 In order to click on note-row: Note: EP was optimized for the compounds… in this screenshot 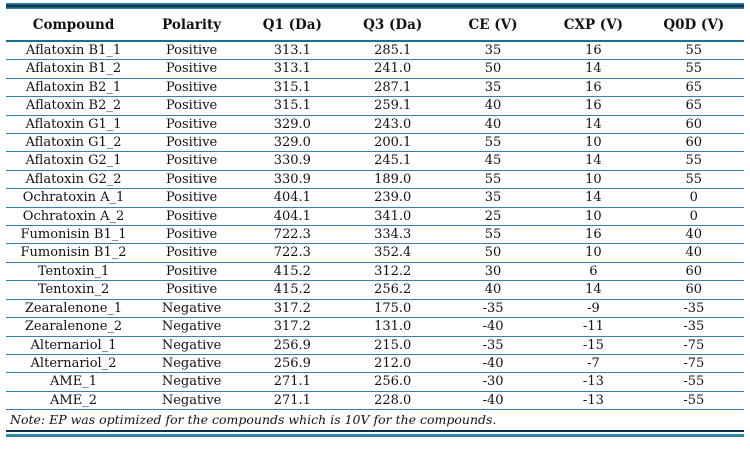, I will do `click(375, 421)`.